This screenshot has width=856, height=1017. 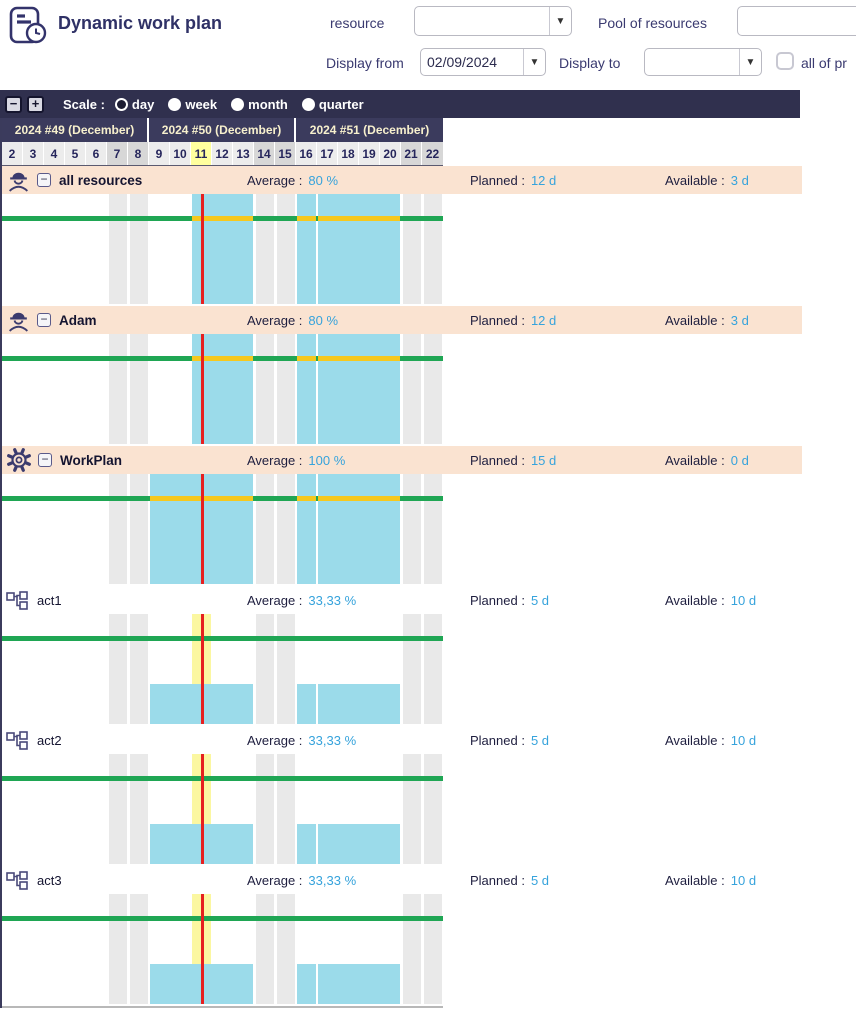 I want to click on scale-option-week: week, so click(x=192, y=104).